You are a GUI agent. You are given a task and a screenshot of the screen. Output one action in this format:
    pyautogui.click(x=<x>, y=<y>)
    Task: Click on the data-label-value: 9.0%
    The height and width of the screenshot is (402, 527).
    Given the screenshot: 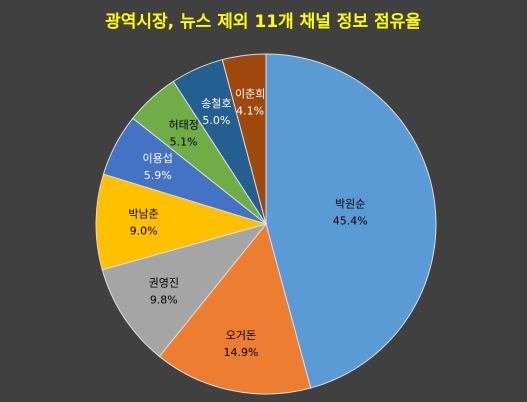 What is the action you would take?
    pyautogui.click(x=144, y=230)
    